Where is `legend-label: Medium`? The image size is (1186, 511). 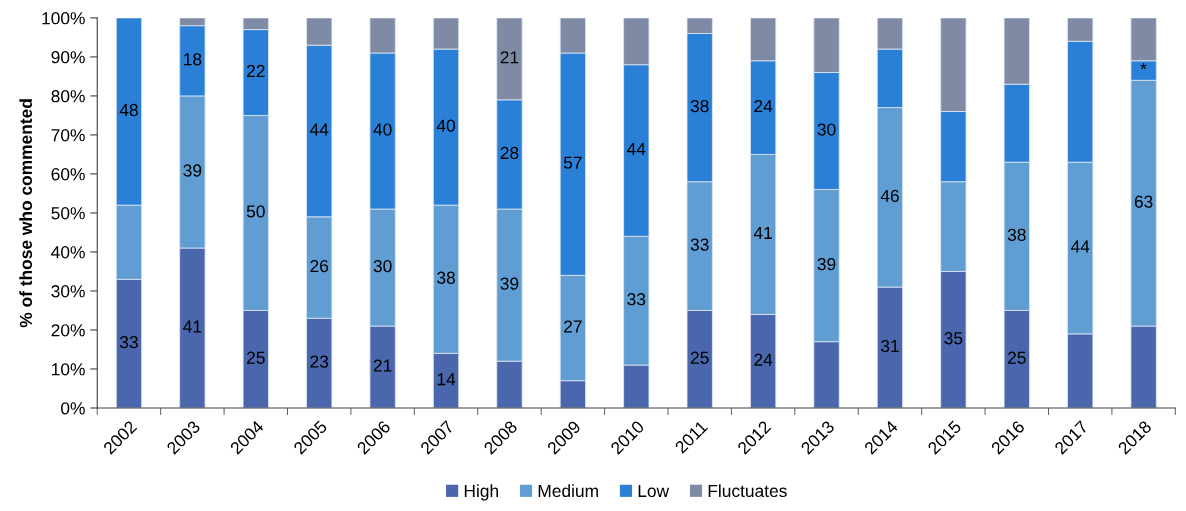
legend-label: Medium is located at coordinates (568, 491).